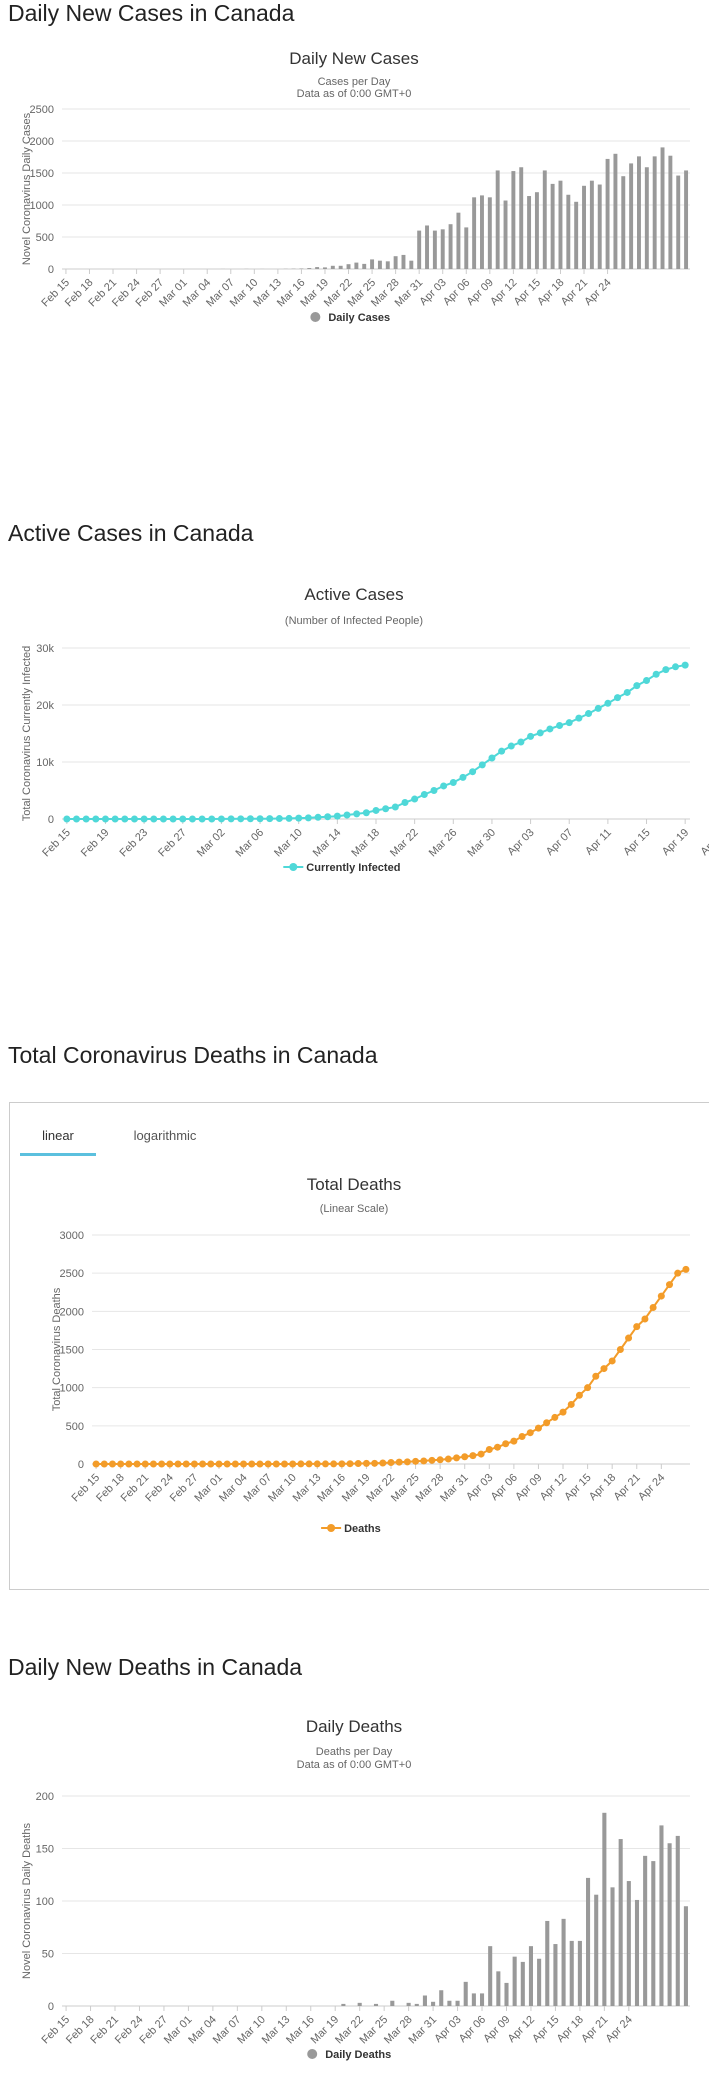  Describe the element at coordinates (362, 1529) in the screenshot. I see `legend-label: Deaths` at that location.